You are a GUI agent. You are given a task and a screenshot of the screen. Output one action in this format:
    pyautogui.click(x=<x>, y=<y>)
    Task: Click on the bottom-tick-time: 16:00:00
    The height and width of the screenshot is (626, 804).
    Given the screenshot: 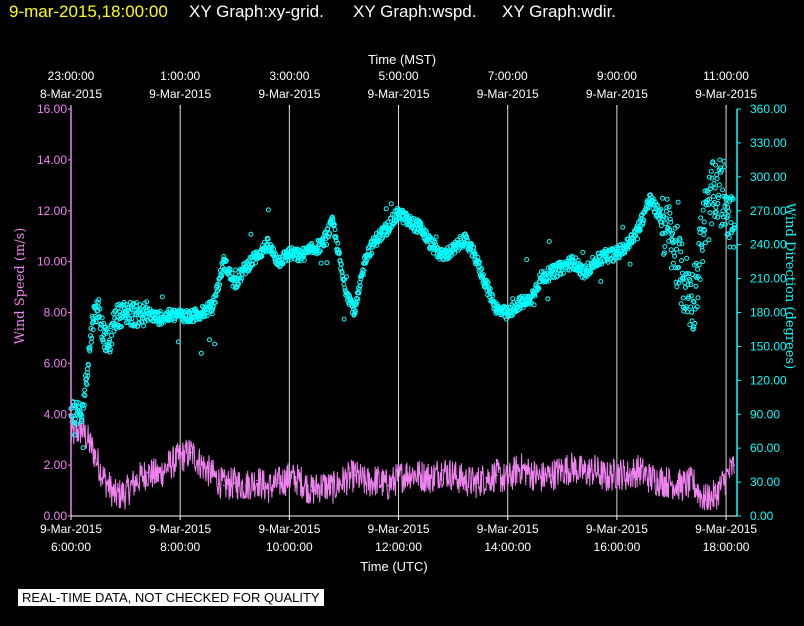 What is the action you would take?
    pyautogui.click(x=617, y=547)
    